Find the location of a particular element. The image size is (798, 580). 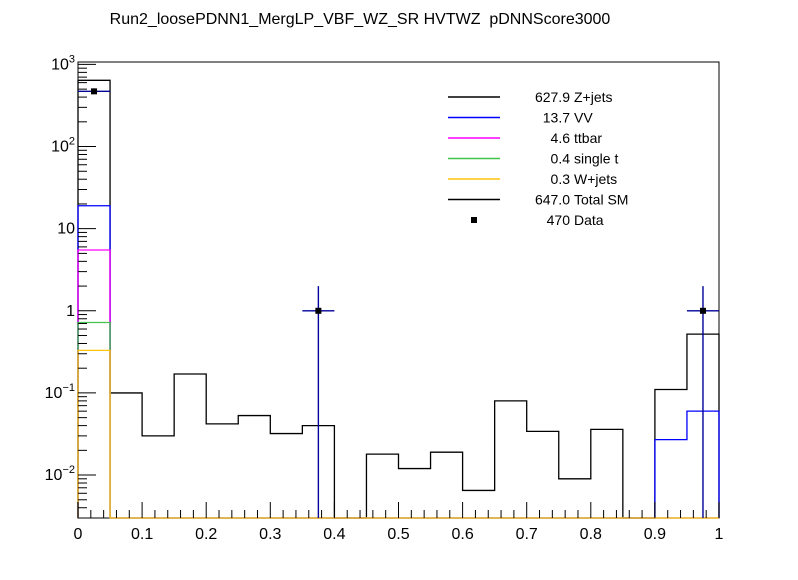

legend-label: W+jets is located at coordinates (595, 179).